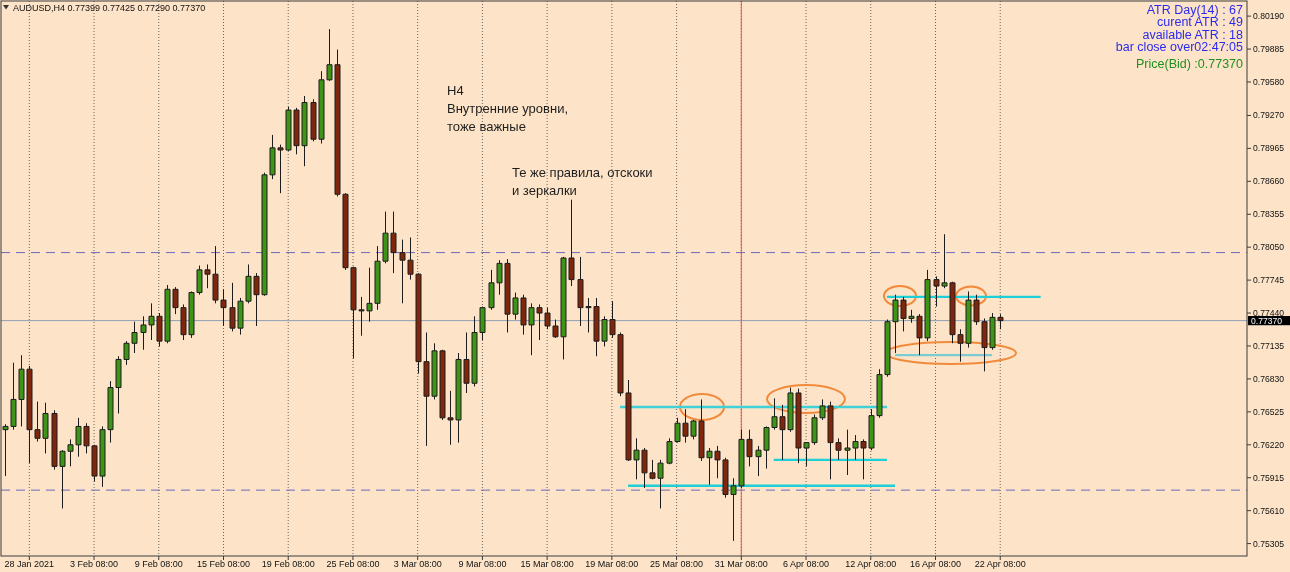  Describe the element at coordinates (1269, 214) in the screenshot. I see `y-tick-label: 0.78355` at that location.